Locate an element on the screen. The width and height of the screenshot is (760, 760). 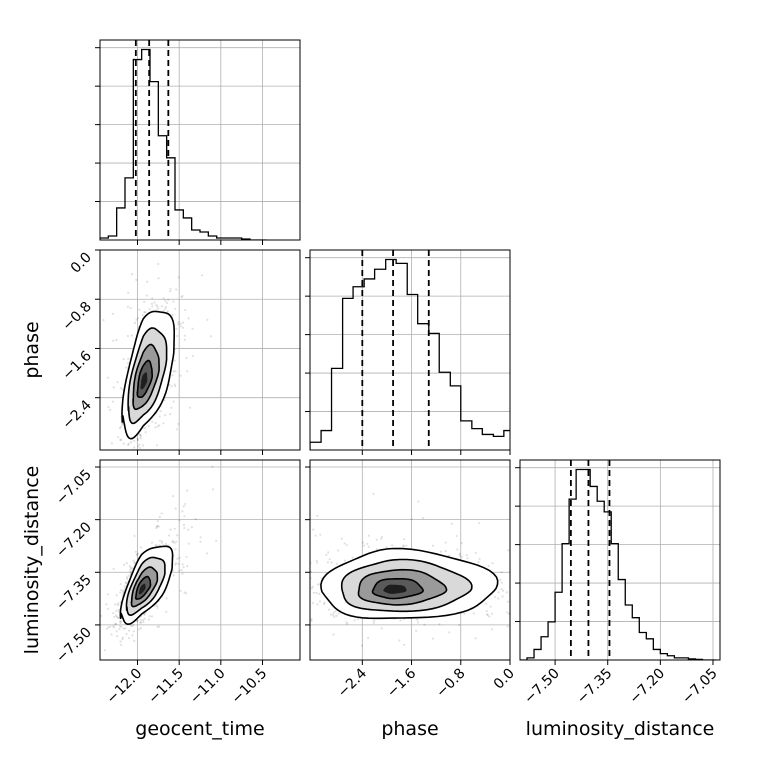
y-tick-label: −7.50 is located at coordinates (74, 645).